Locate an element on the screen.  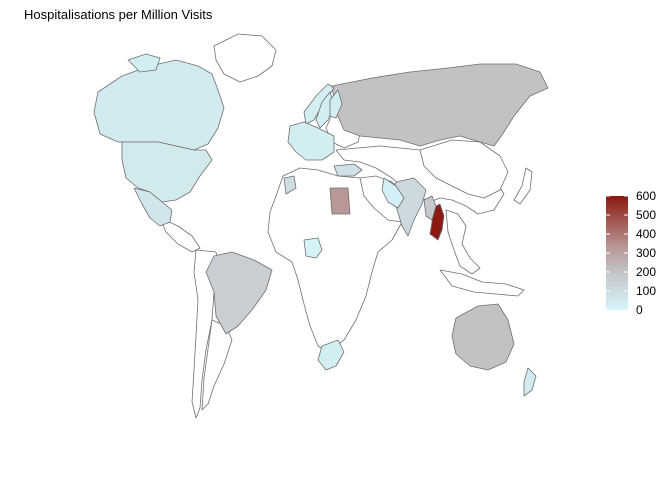
country-western-europe is located at coordinates (311, 141).